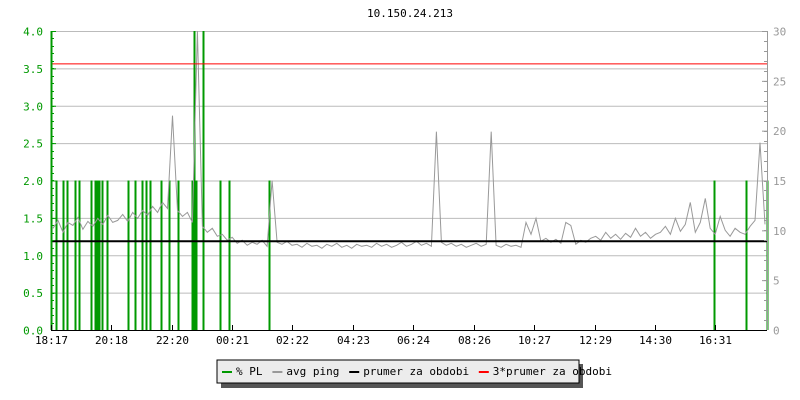 The width and height of the screenshot is (800, 400). What do you see at coordinates (474, 340) in the screenshot?
I see `x-tick-label: 08:26` at bounding box center [474, 340].